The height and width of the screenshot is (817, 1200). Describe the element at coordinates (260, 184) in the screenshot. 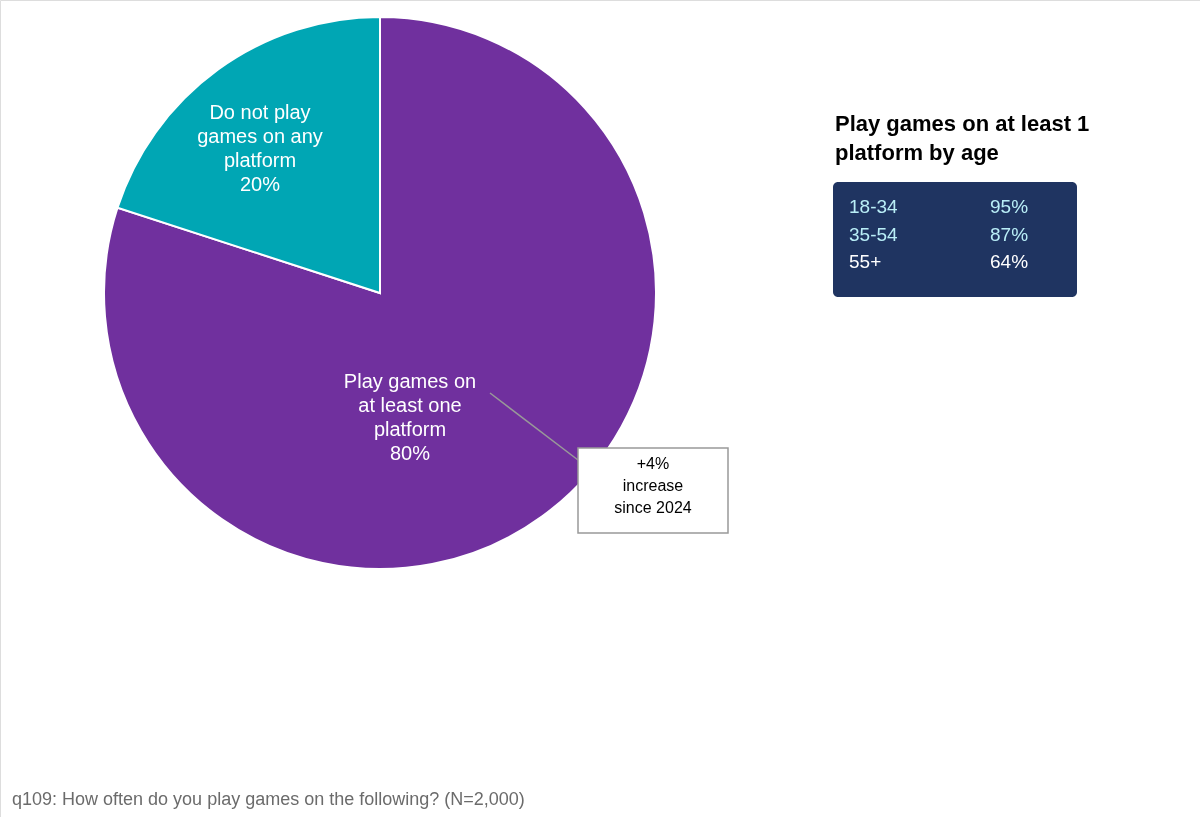

I see `data-label: 20%` at that location.